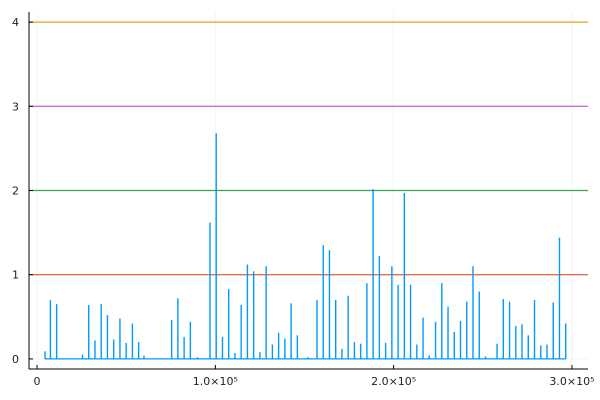 Image resolution: width=600 pixels, height=400 pixels. I want to click on y-tick-label: 3, so click(15, 106).